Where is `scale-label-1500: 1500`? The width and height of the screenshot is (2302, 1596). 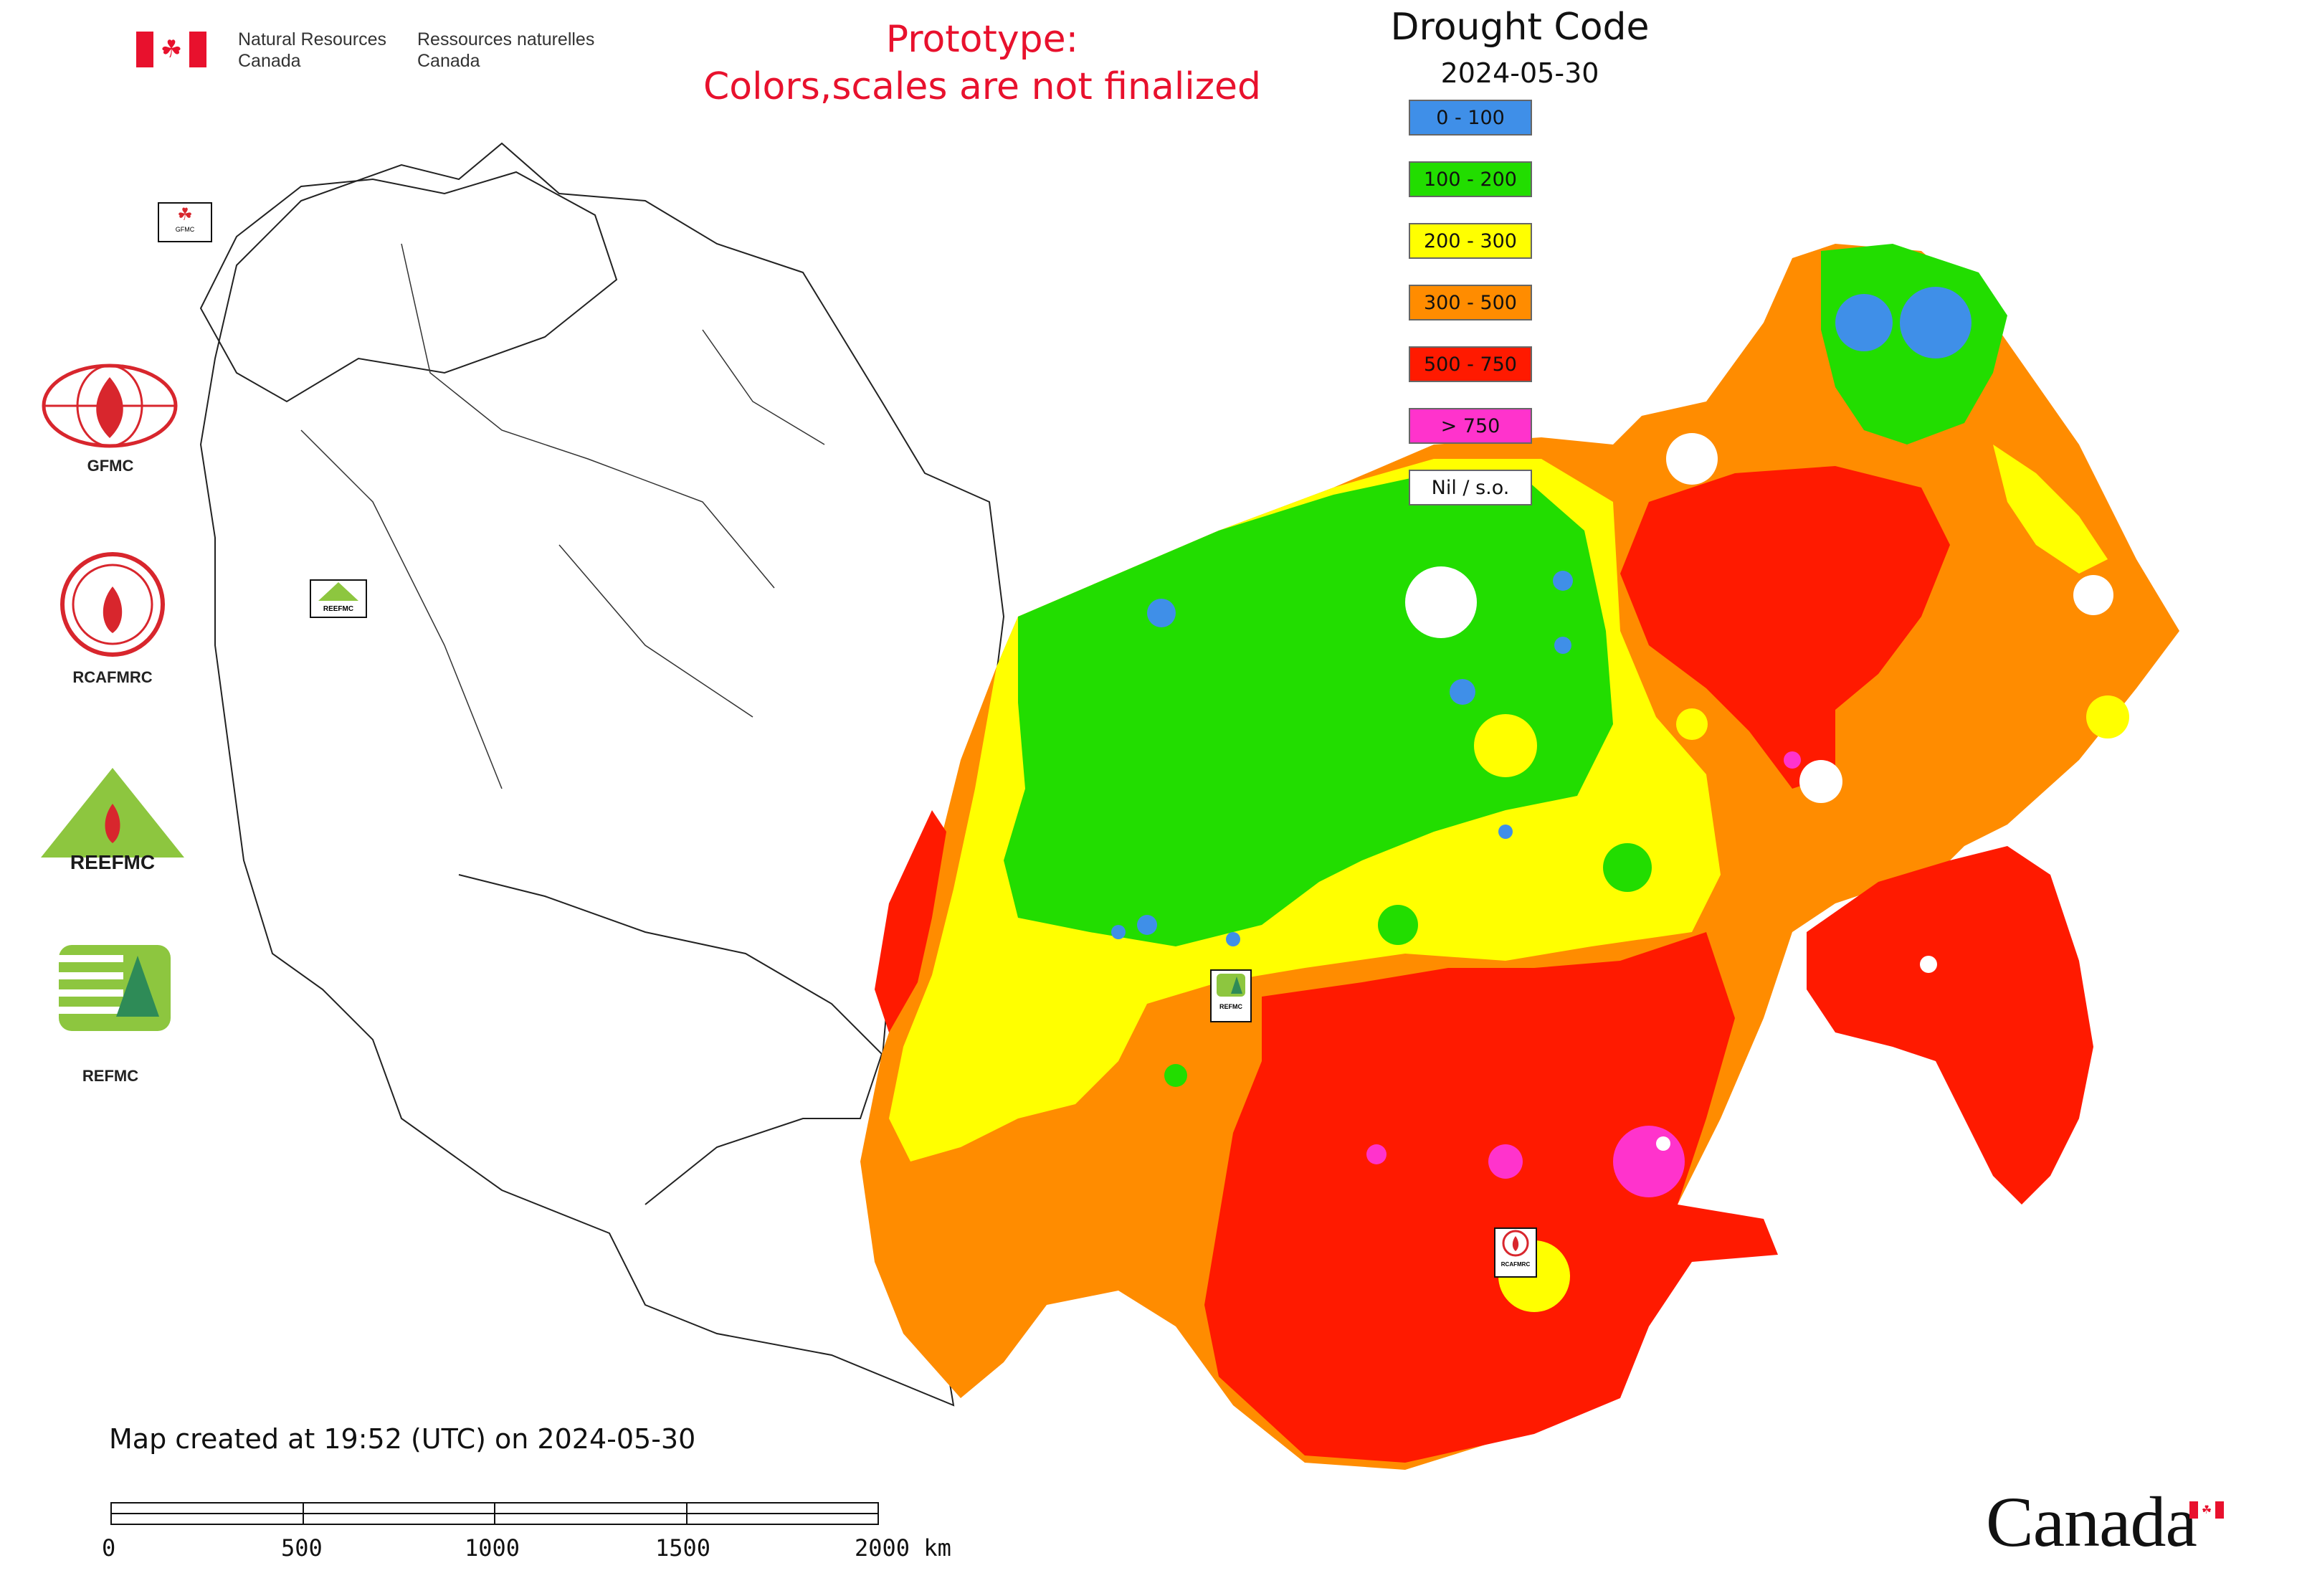 scale-label-1500: 1500 is located at coordinates (683, 1548).